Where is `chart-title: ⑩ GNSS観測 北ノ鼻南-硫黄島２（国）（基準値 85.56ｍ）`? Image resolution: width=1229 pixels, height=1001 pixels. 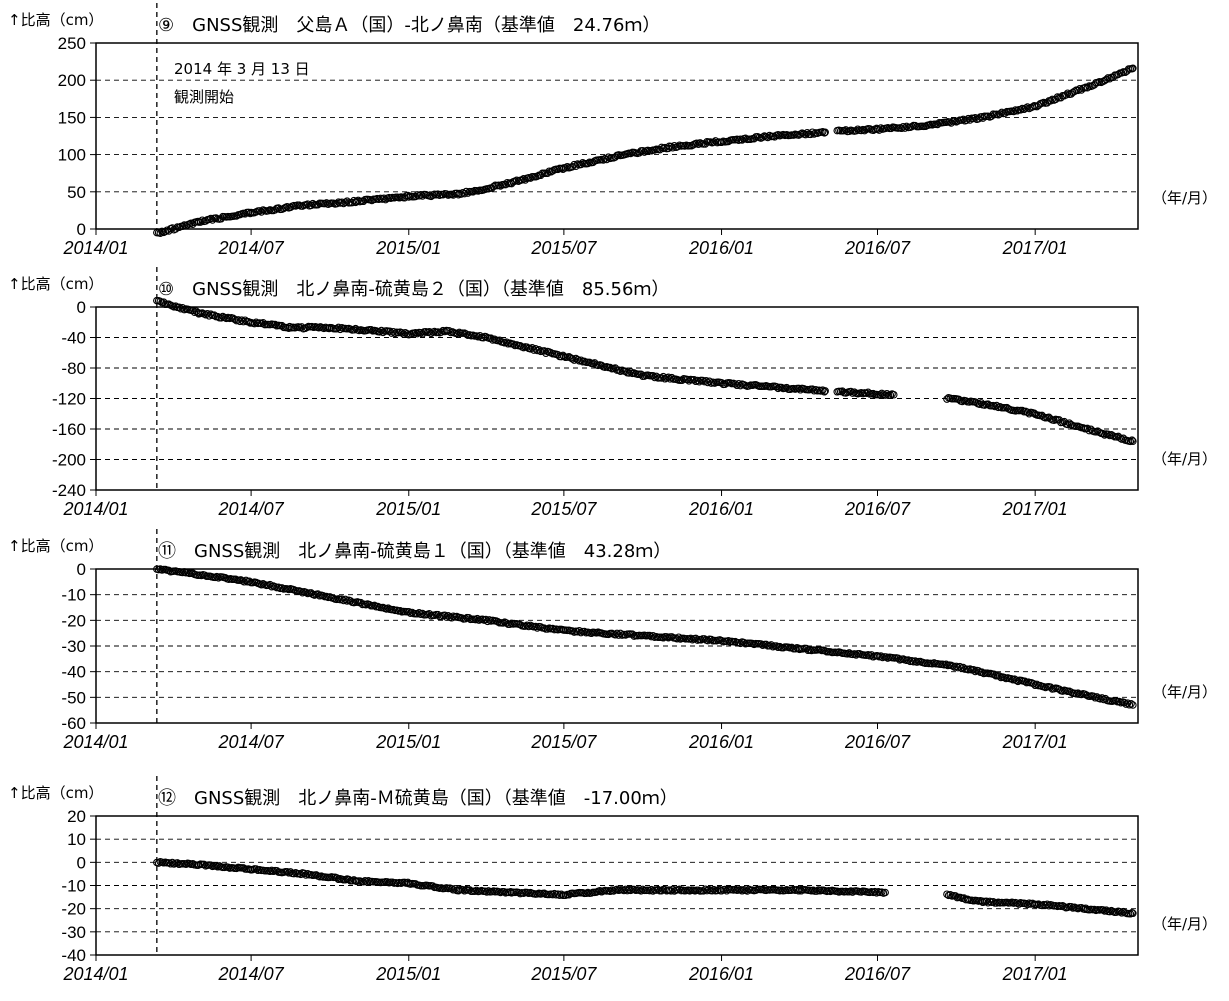 chart-title: ⑩ GNSS観測 北ノ鼻南-硫黄島２（国）（基準値 85.56ｍ） is located at coordinates (413, 289).